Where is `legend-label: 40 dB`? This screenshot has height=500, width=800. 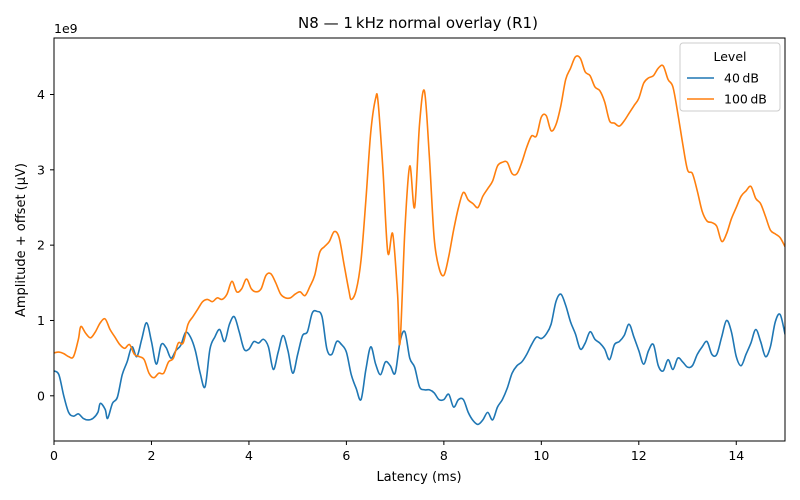 legend-label: 40 dB is located at coordinates (741, 78).